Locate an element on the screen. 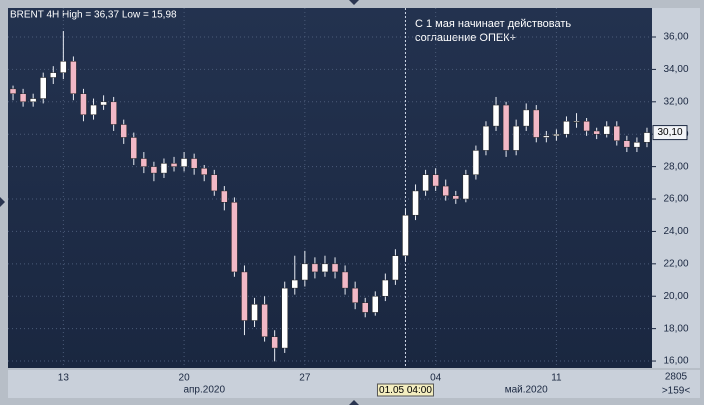 The height and width of the screenshot is (405, 704). last-price-label: 30,10 is located at coordinates (669, 132).